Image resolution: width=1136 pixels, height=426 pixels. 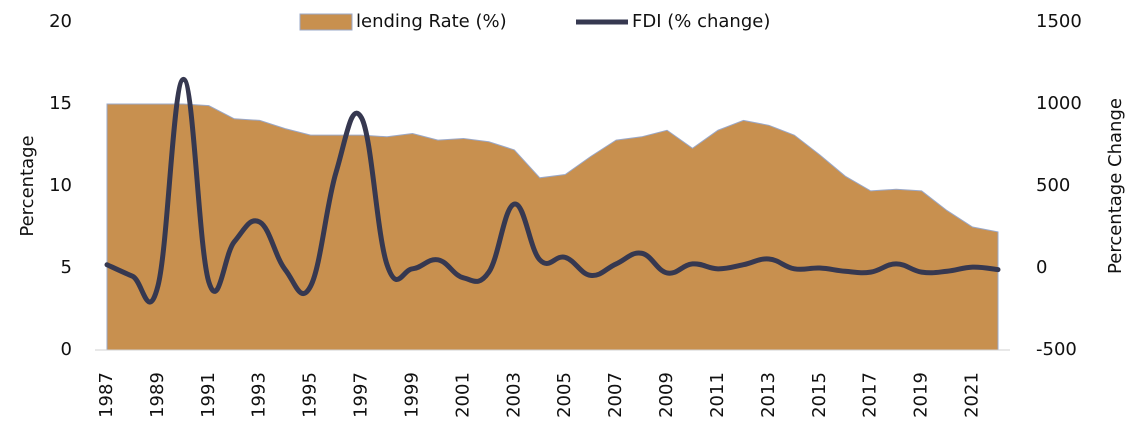 I want to click on x-tick-label: 2003, so click(x=513, y=395).